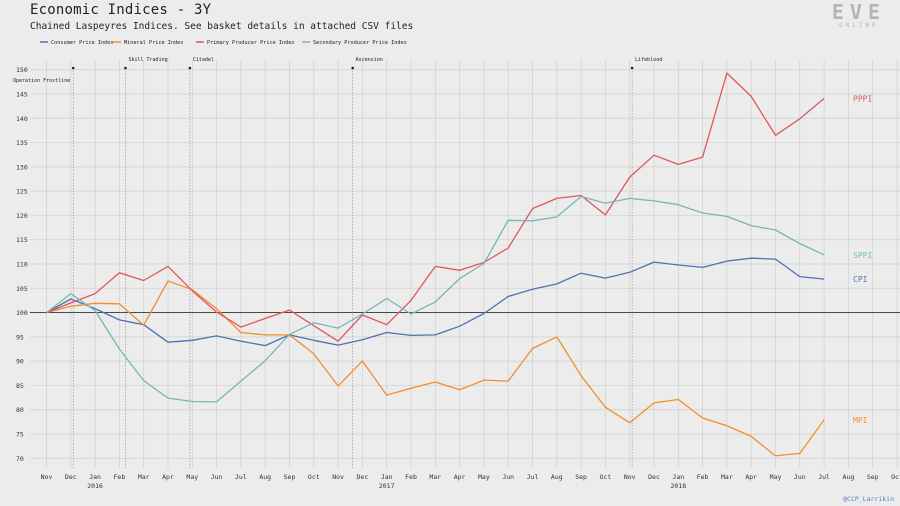 The height and width of the screenshot is (506, 900). I want to click on y-tick-label: 135, so click(22, 143).